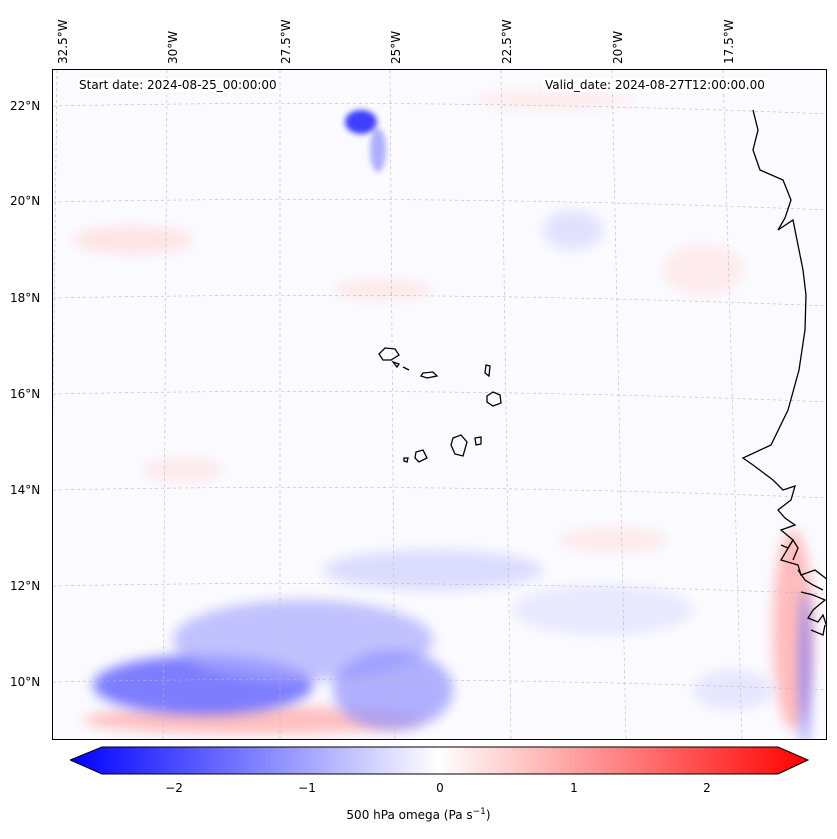 The image size is (837, 839). Describe the element at coordinates (286, 41) in the screenshot. I see `lon-label-27-5w: 27.5°W` at that location.